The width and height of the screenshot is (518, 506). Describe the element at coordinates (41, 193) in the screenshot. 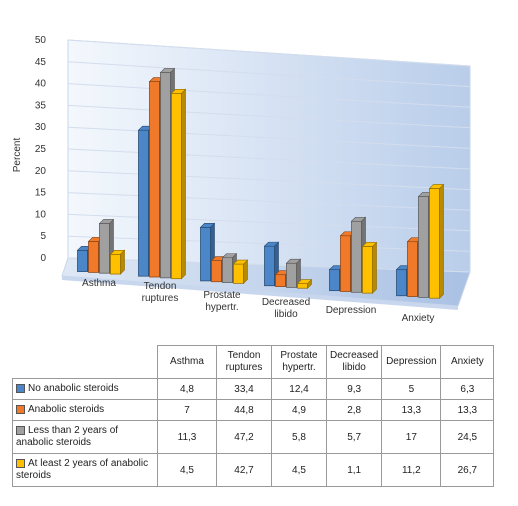

I see `y-tick-label: 15` at that location.